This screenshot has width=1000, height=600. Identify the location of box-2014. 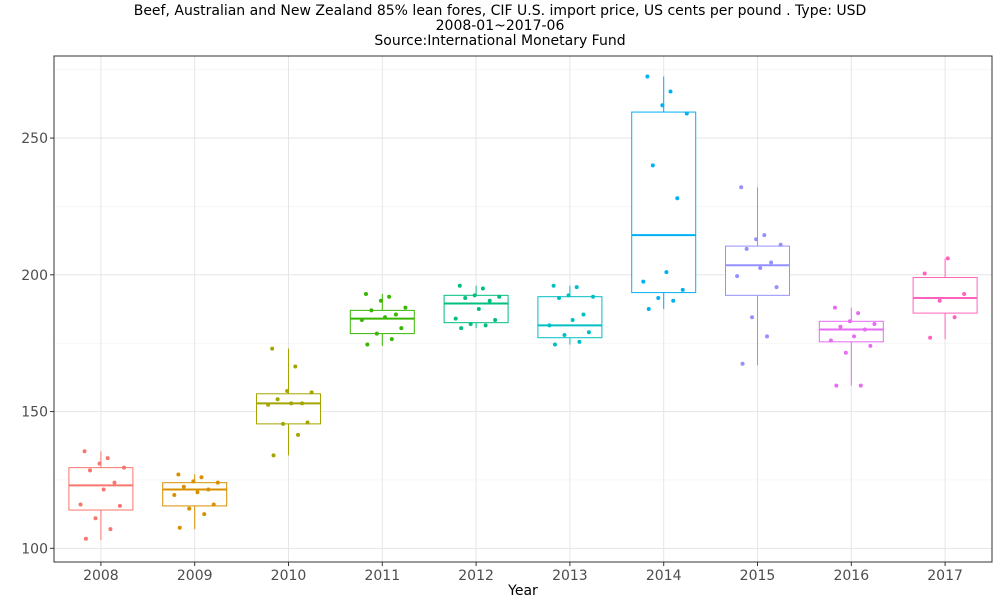
(664, 192).